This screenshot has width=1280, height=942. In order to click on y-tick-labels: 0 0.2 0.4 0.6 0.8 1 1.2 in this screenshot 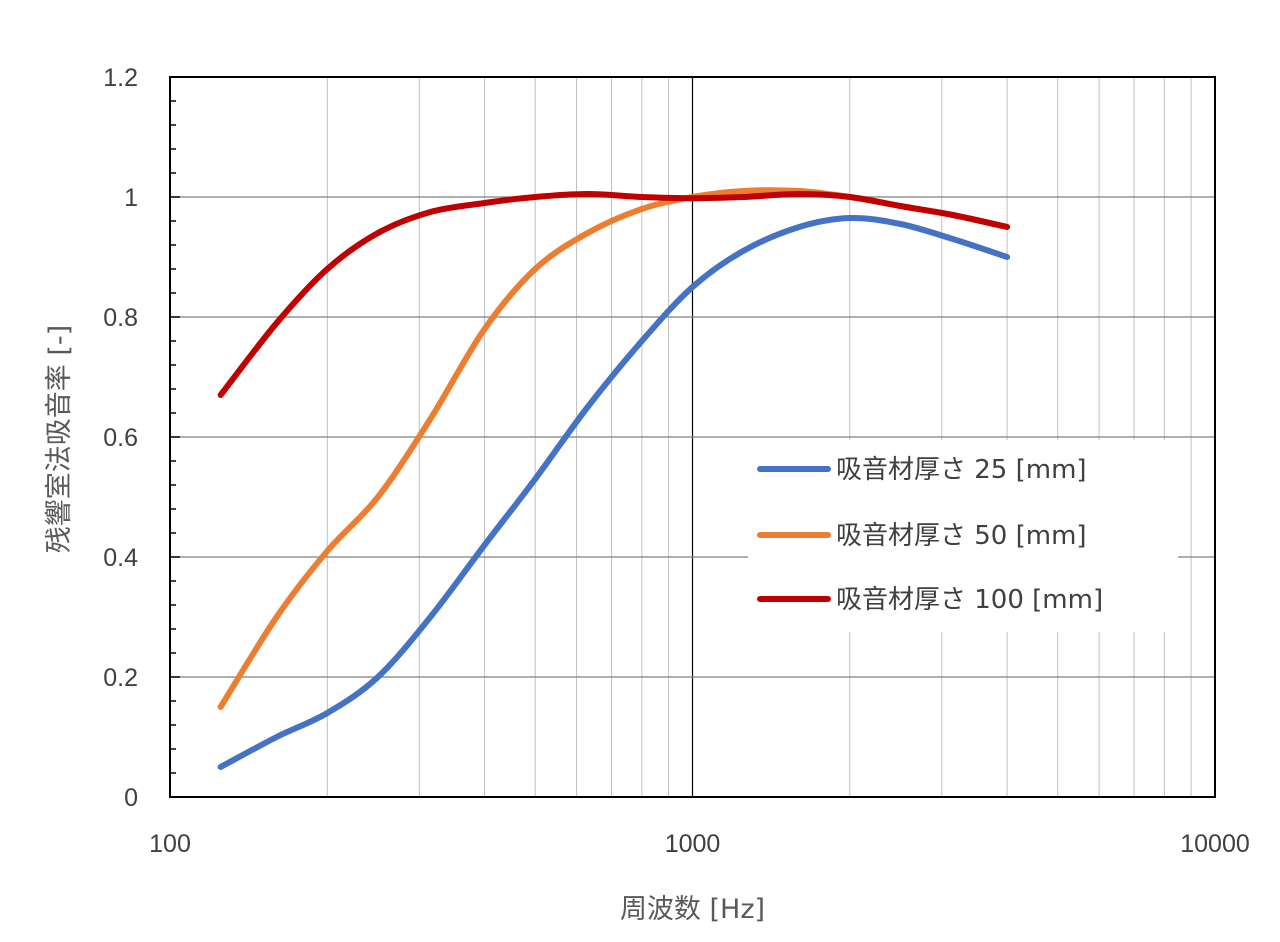, I will do `click(120, 438)`.